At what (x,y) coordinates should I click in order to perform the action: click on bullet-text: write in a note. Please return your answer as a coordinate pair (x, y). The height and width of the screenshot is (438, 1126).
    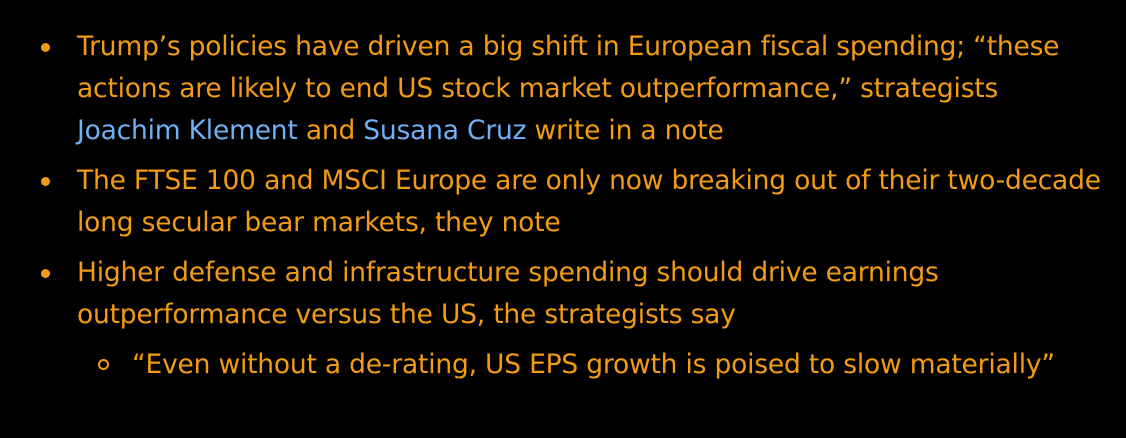
    Looking at the image, I should click on (625, 130).